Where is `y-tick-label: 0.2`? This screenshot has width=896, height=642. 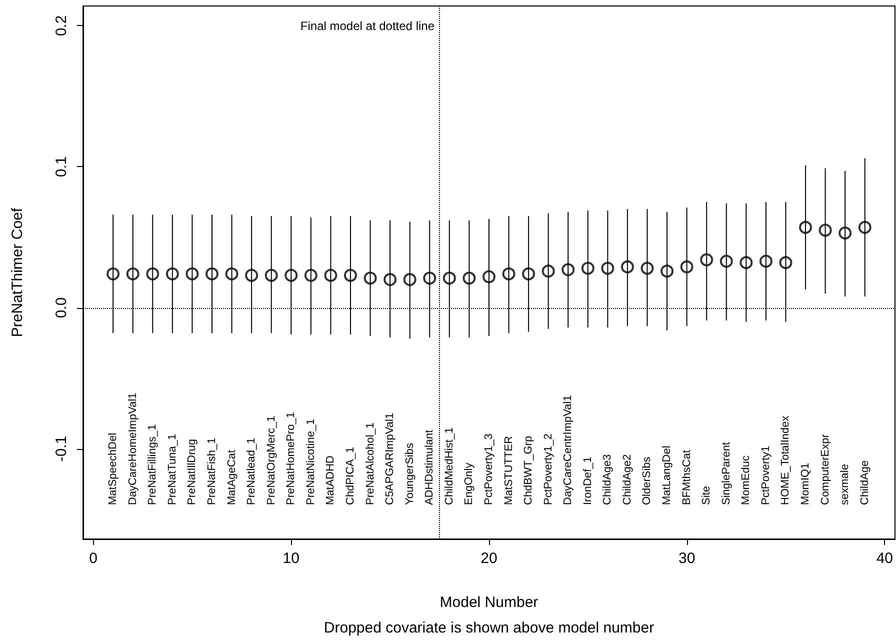
y-tick-label: 0.2 is located at coordinates (61, 25).